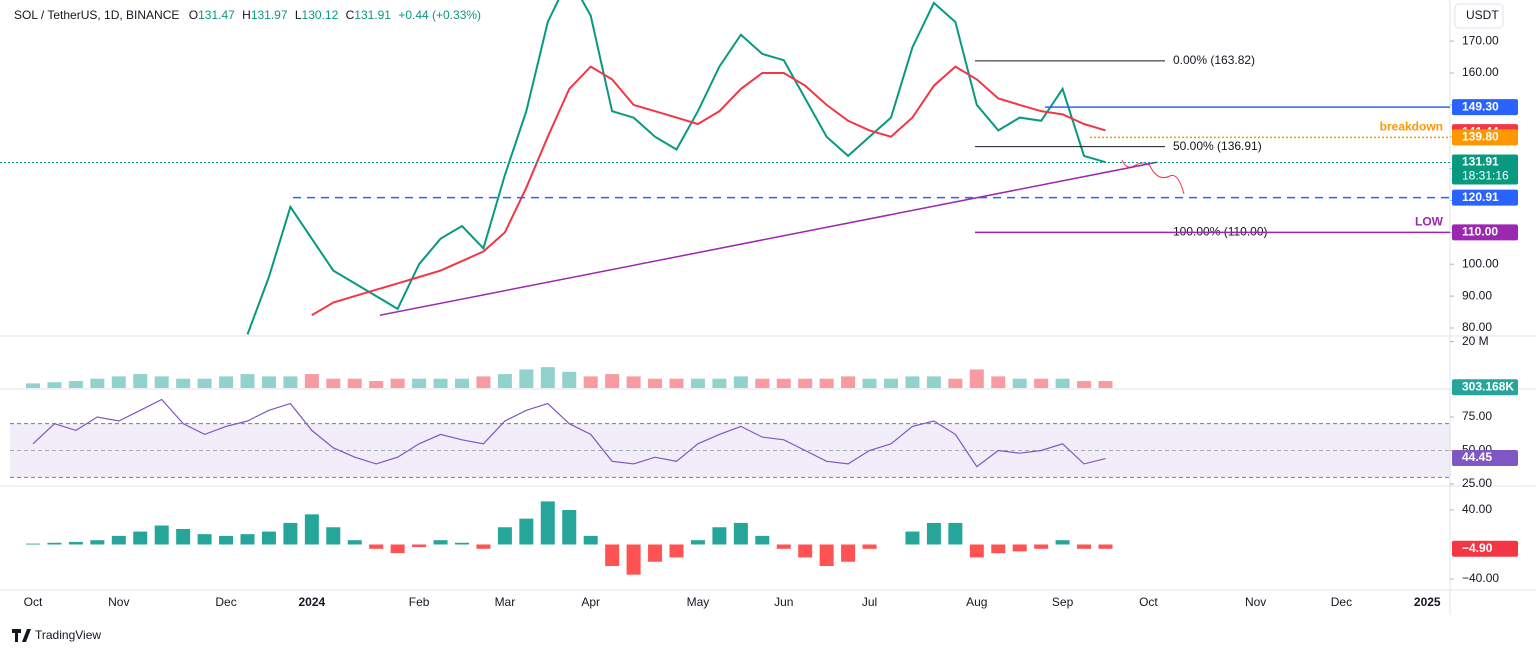 This screenshot has height=654, width=1536. I want to click on price-badge-label: 303.168K, so click(1488, 386).